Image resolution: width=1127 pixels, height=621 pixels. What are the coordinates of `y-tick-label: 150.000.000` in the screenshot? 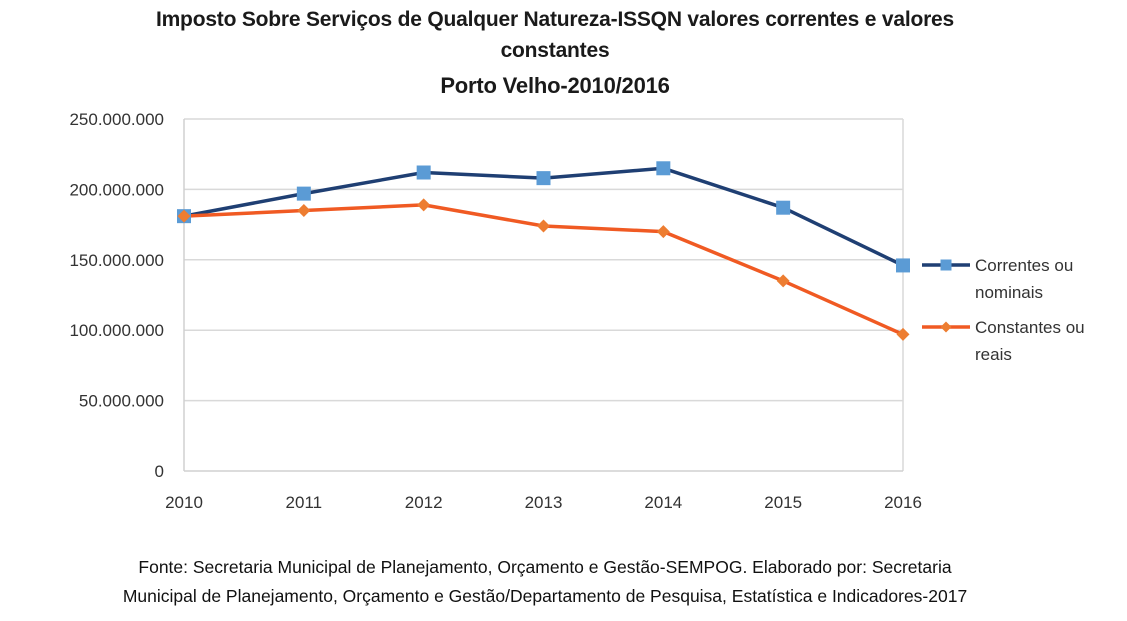 It's located at (116, 260).